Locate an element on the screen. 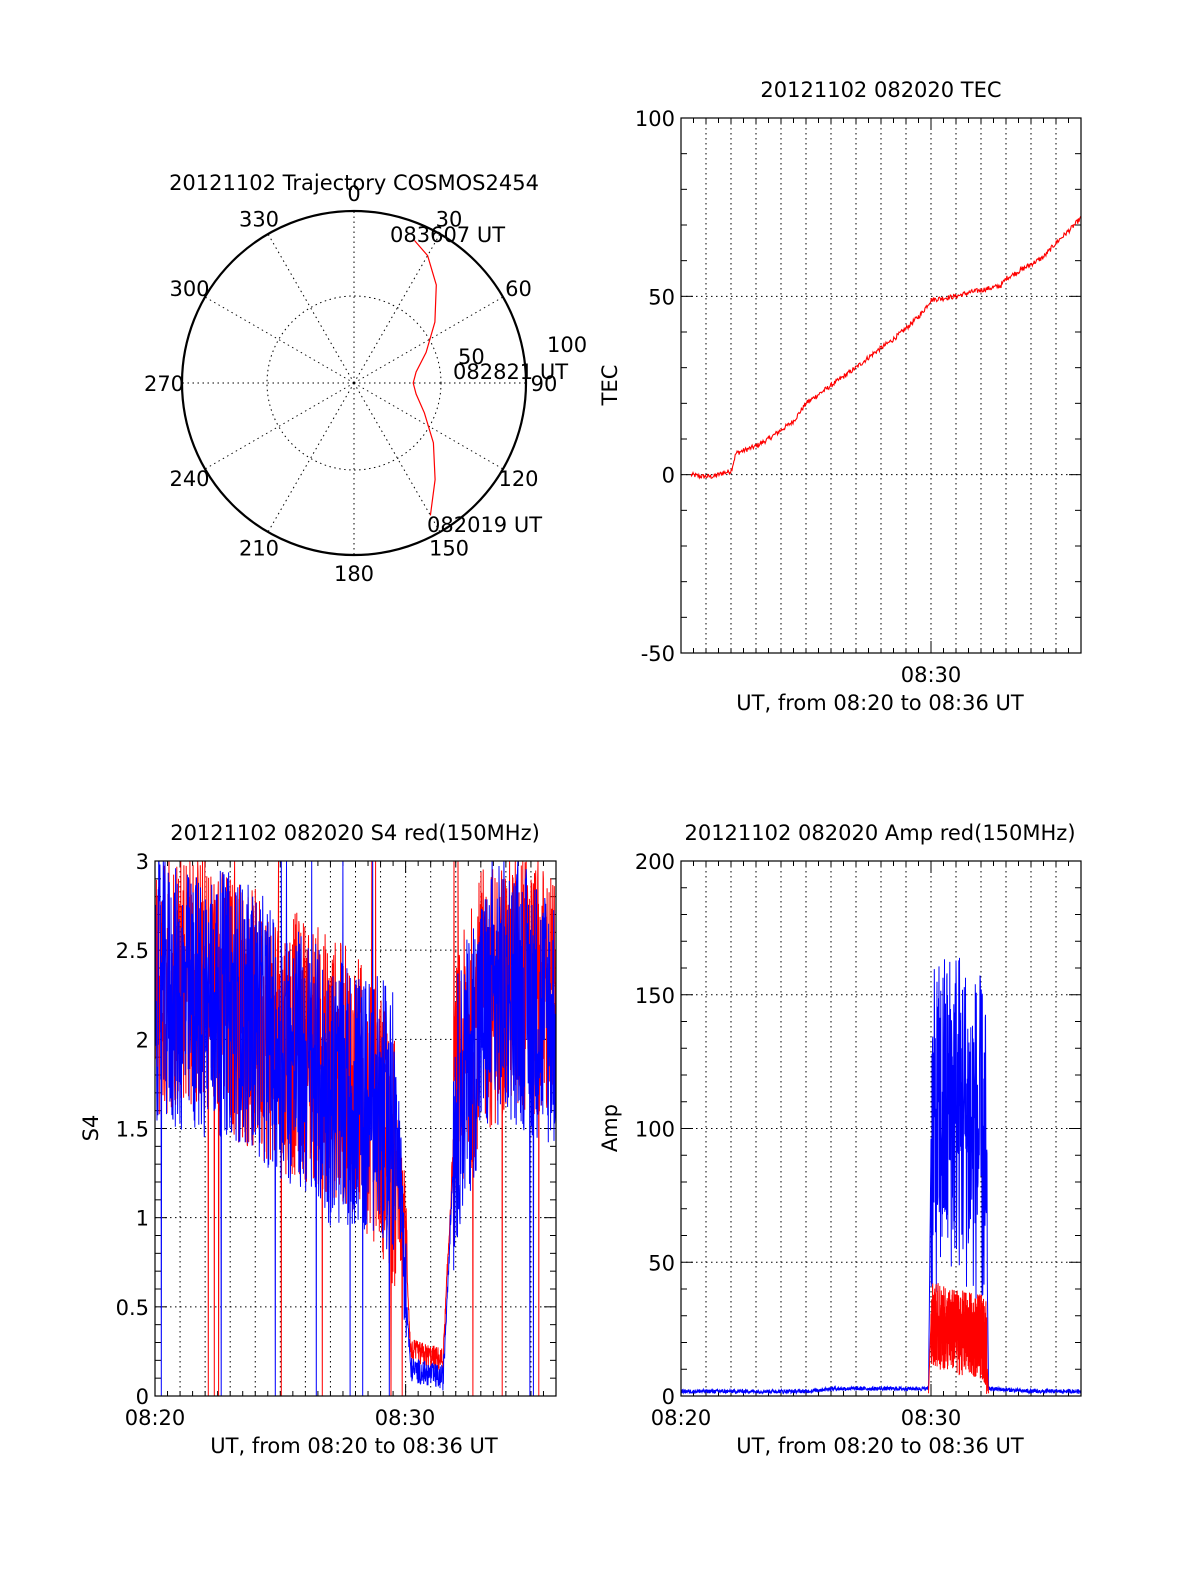 This screenshot has width=1200, height=1575. radius-label-100: 100 is located at coordinates (567, 345).